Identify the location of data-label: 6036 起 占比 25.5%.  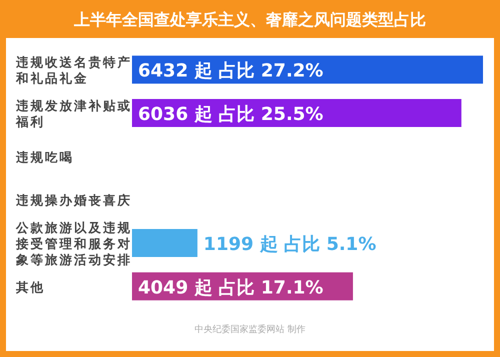
(231, 114).